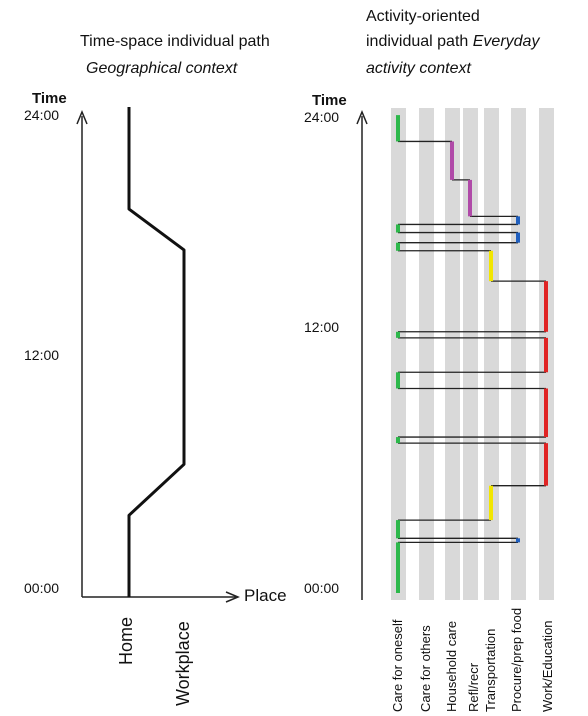  I want to click on left-title-line2: Geographical context, so click(162, 68).